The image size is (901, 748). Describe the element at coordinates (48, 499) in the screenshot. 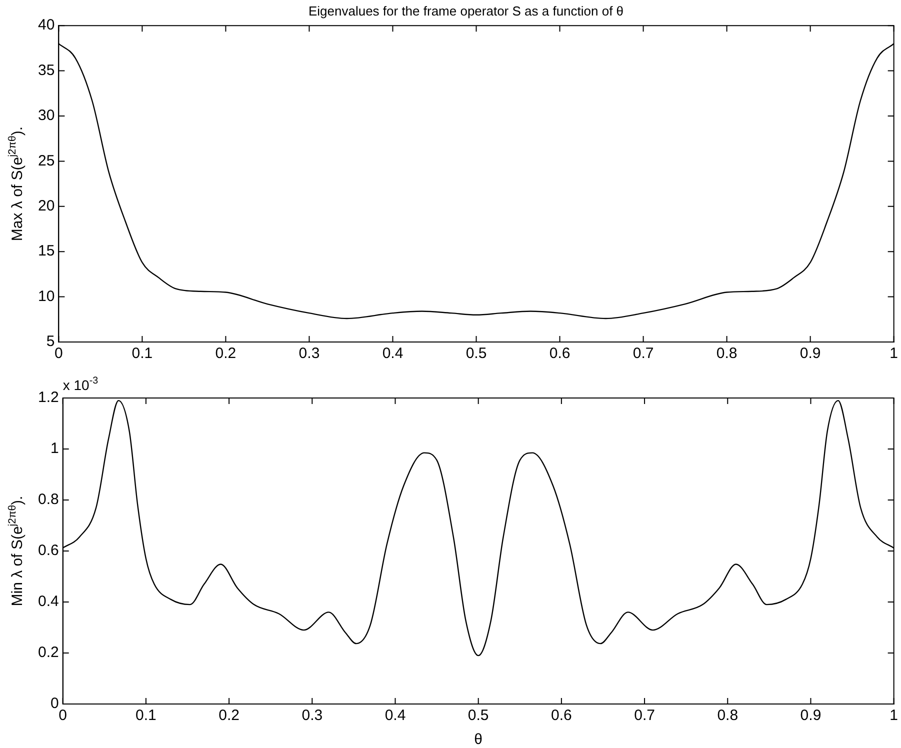

I see `y-tick-label: 0.8` at that location.